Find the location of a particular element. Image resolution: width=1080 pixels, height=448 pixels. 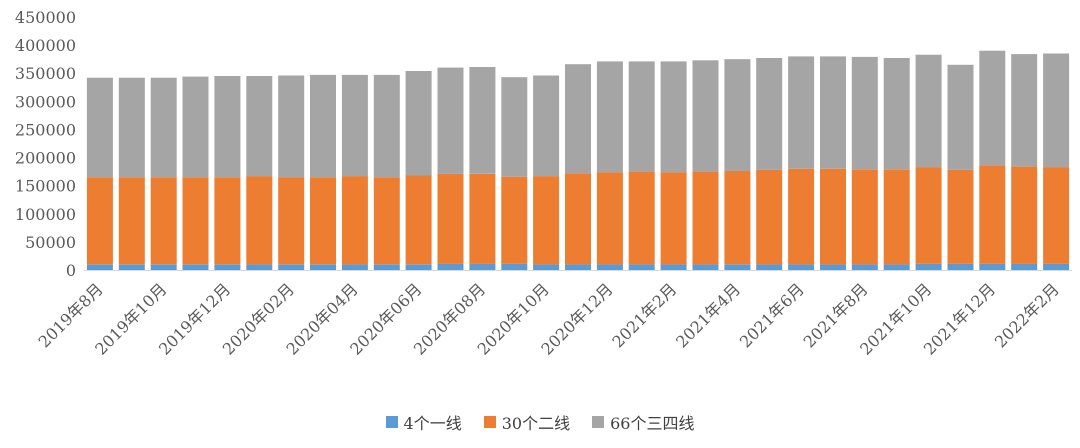

y-tick-label: 200000 is located at coordinates (45, 158).